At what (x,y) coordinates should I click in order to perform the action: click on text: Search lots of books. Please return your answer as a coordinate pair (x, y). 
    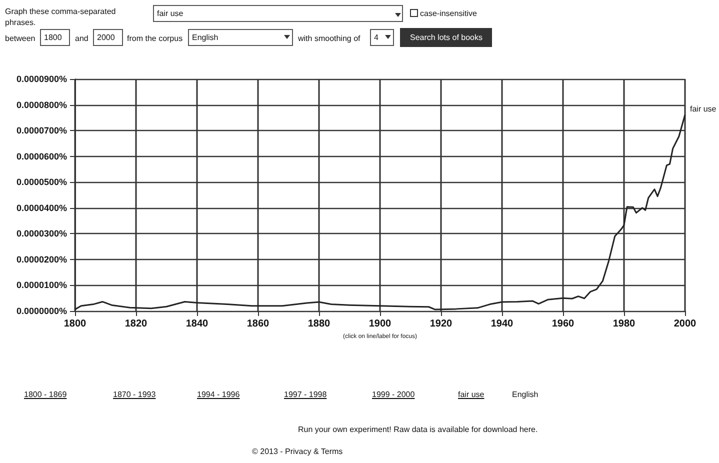
    Looking at the image, I should click on (446, 37).